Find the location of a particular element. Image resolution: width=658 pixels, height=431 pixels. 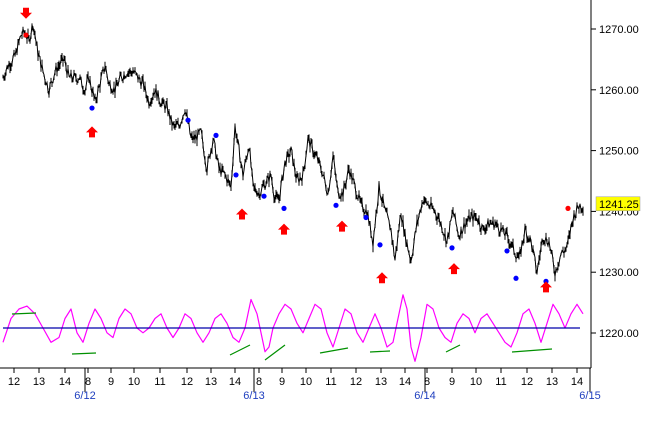

y-tick-label: 1260.00 is located at coordinates (619, 91).